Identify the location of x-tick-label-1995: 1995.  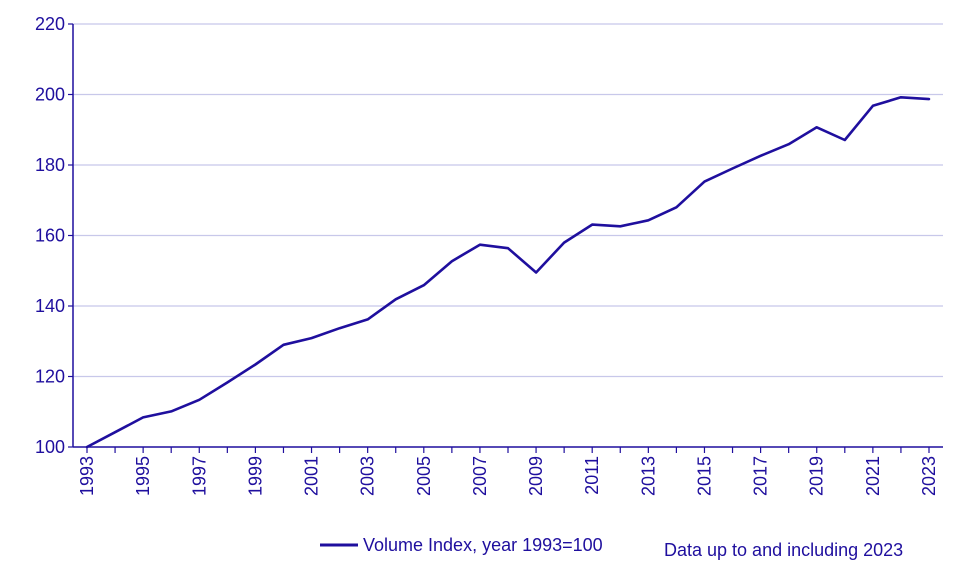
(143, 476).